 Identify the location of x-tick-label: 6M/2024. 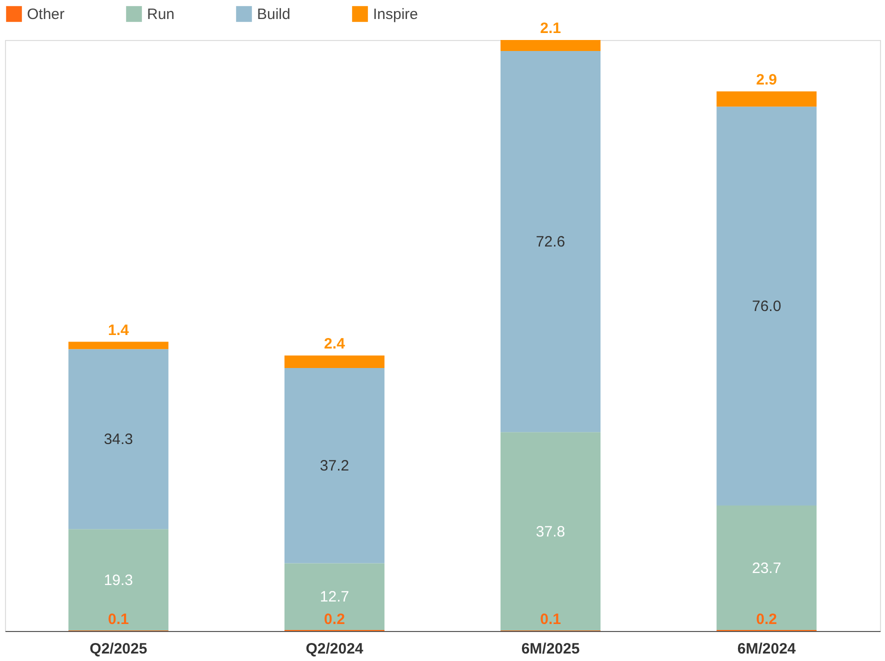
(766, 649).